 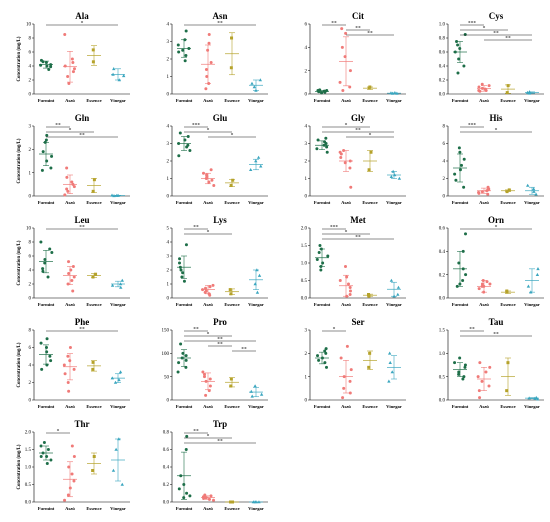 I want to click on y-tick-label: 1.5, so click(x=442, y=331).